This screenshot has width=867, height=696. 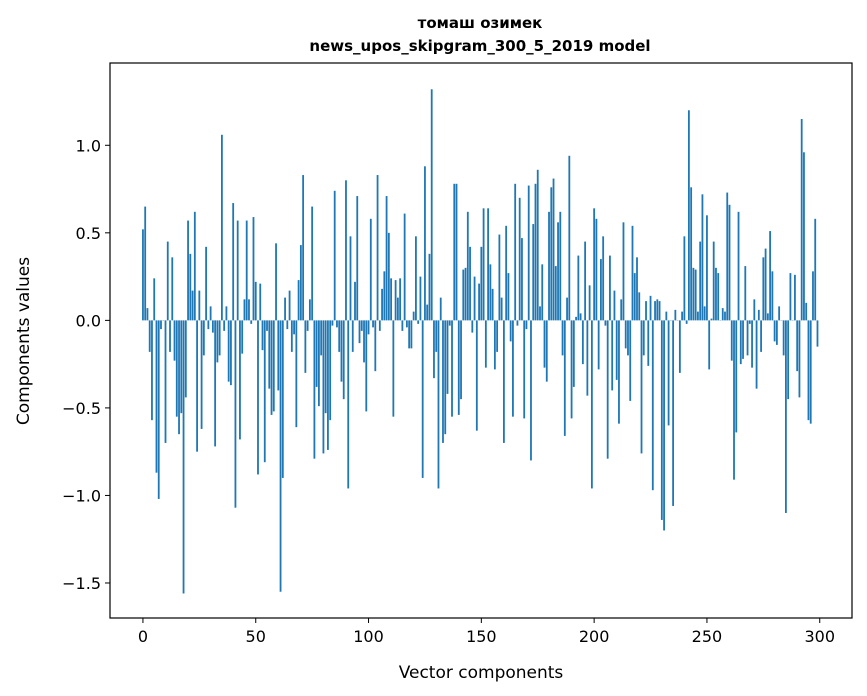 I want to click on y-tick-label: 0.0, so click(x=88, y=320).